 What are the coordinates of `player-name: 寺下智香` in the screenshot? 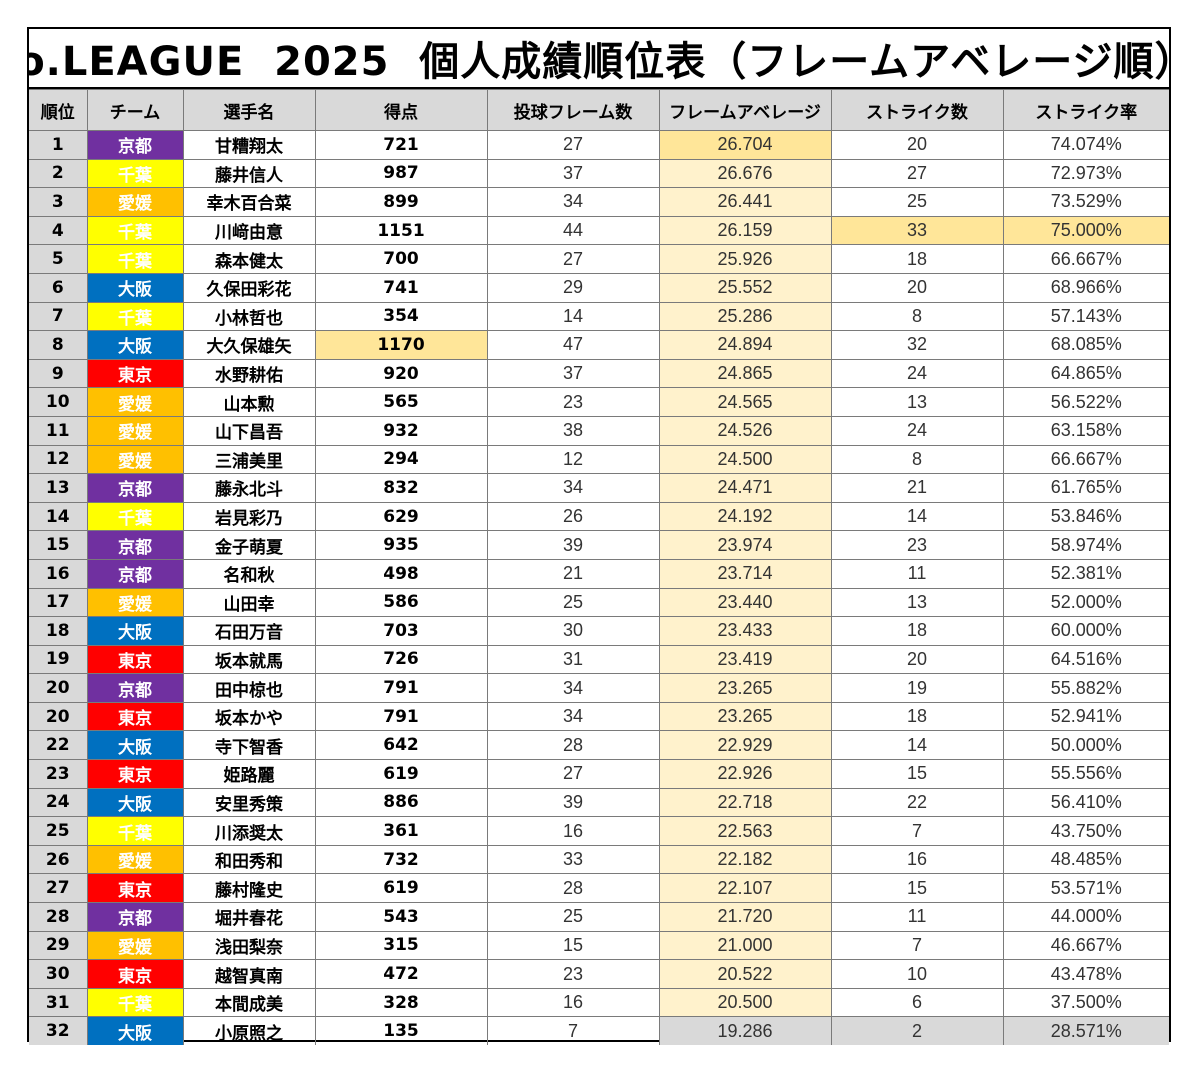 It's located at (249, 745).